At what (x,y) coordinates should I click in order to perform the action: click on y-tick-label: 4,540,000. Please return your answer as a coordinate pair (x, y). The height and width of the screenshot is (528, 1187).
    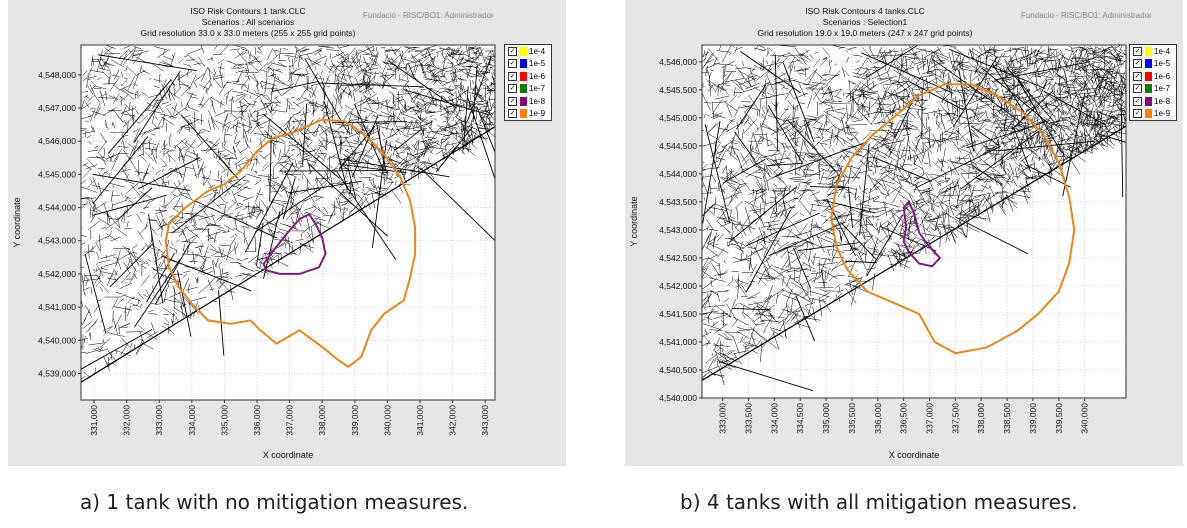
    Looking at the image, I should click on (678, 398).